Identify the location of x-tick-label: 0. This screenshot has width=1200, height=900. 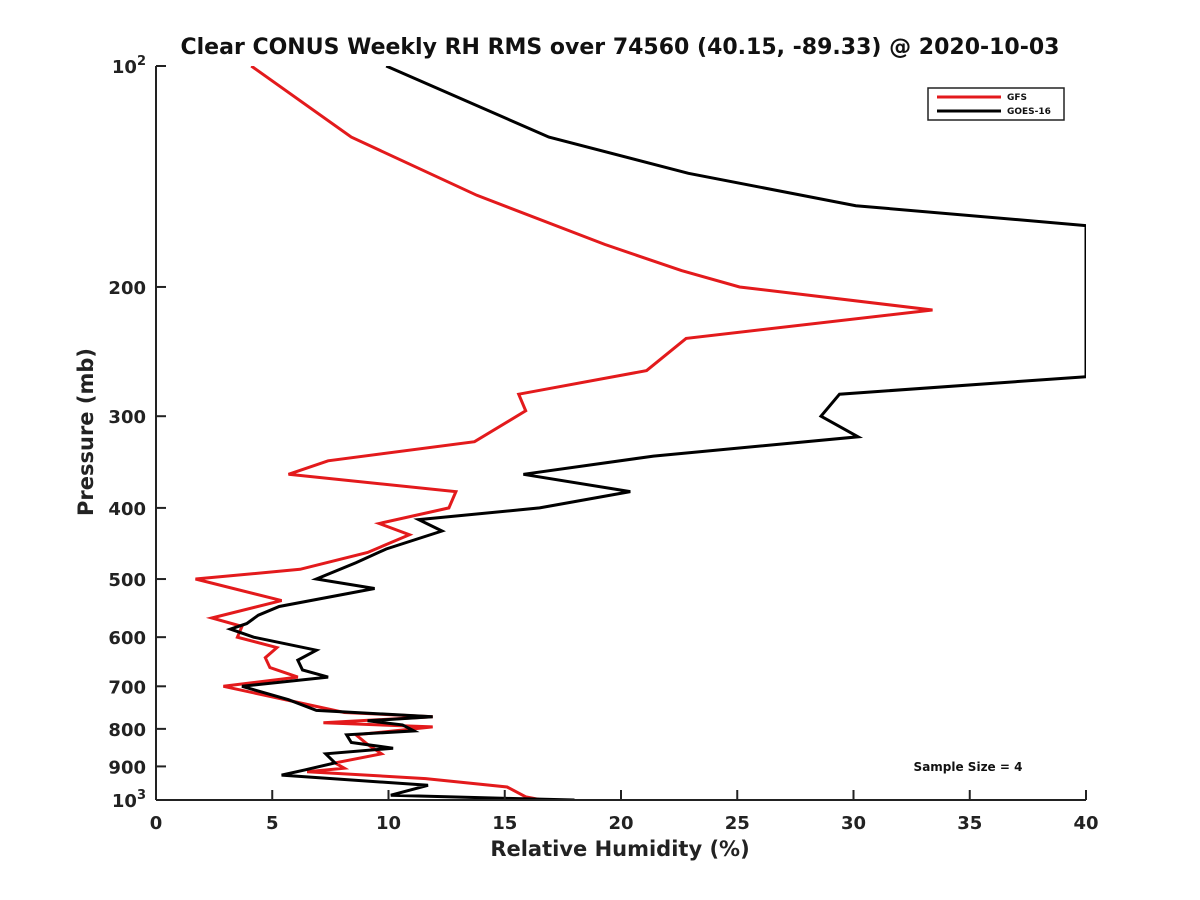
(156, 823).